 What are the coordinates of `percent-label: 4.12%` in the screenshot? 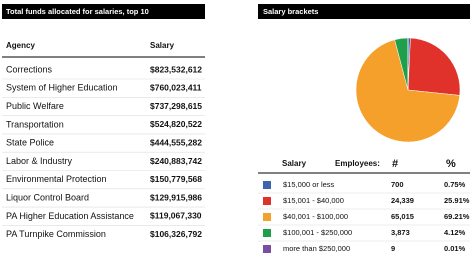 It's located at (455, 232).